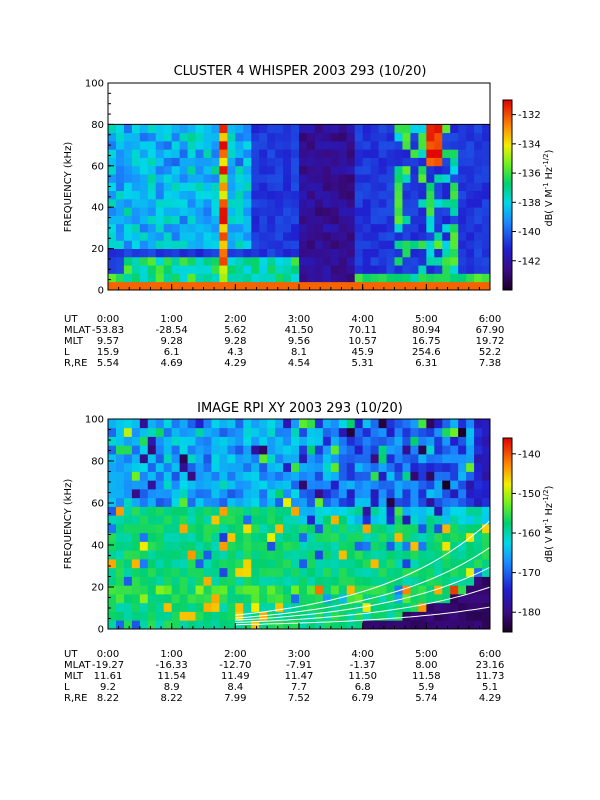 Image resolution: width=600 pixels, height=800 pixels. What do you see at coordinates (94, 420) in the screenshot?
I see `y-tick-label: 100` at bounding box center [94, 420].